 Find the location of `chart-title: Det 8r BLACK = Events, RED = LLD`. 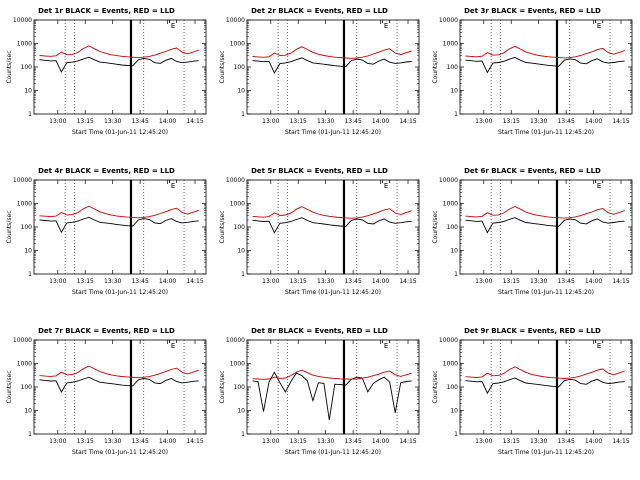

chart-title: Det 8r BLACK = Events, RED = LLD is located at coordinates (319, 331).